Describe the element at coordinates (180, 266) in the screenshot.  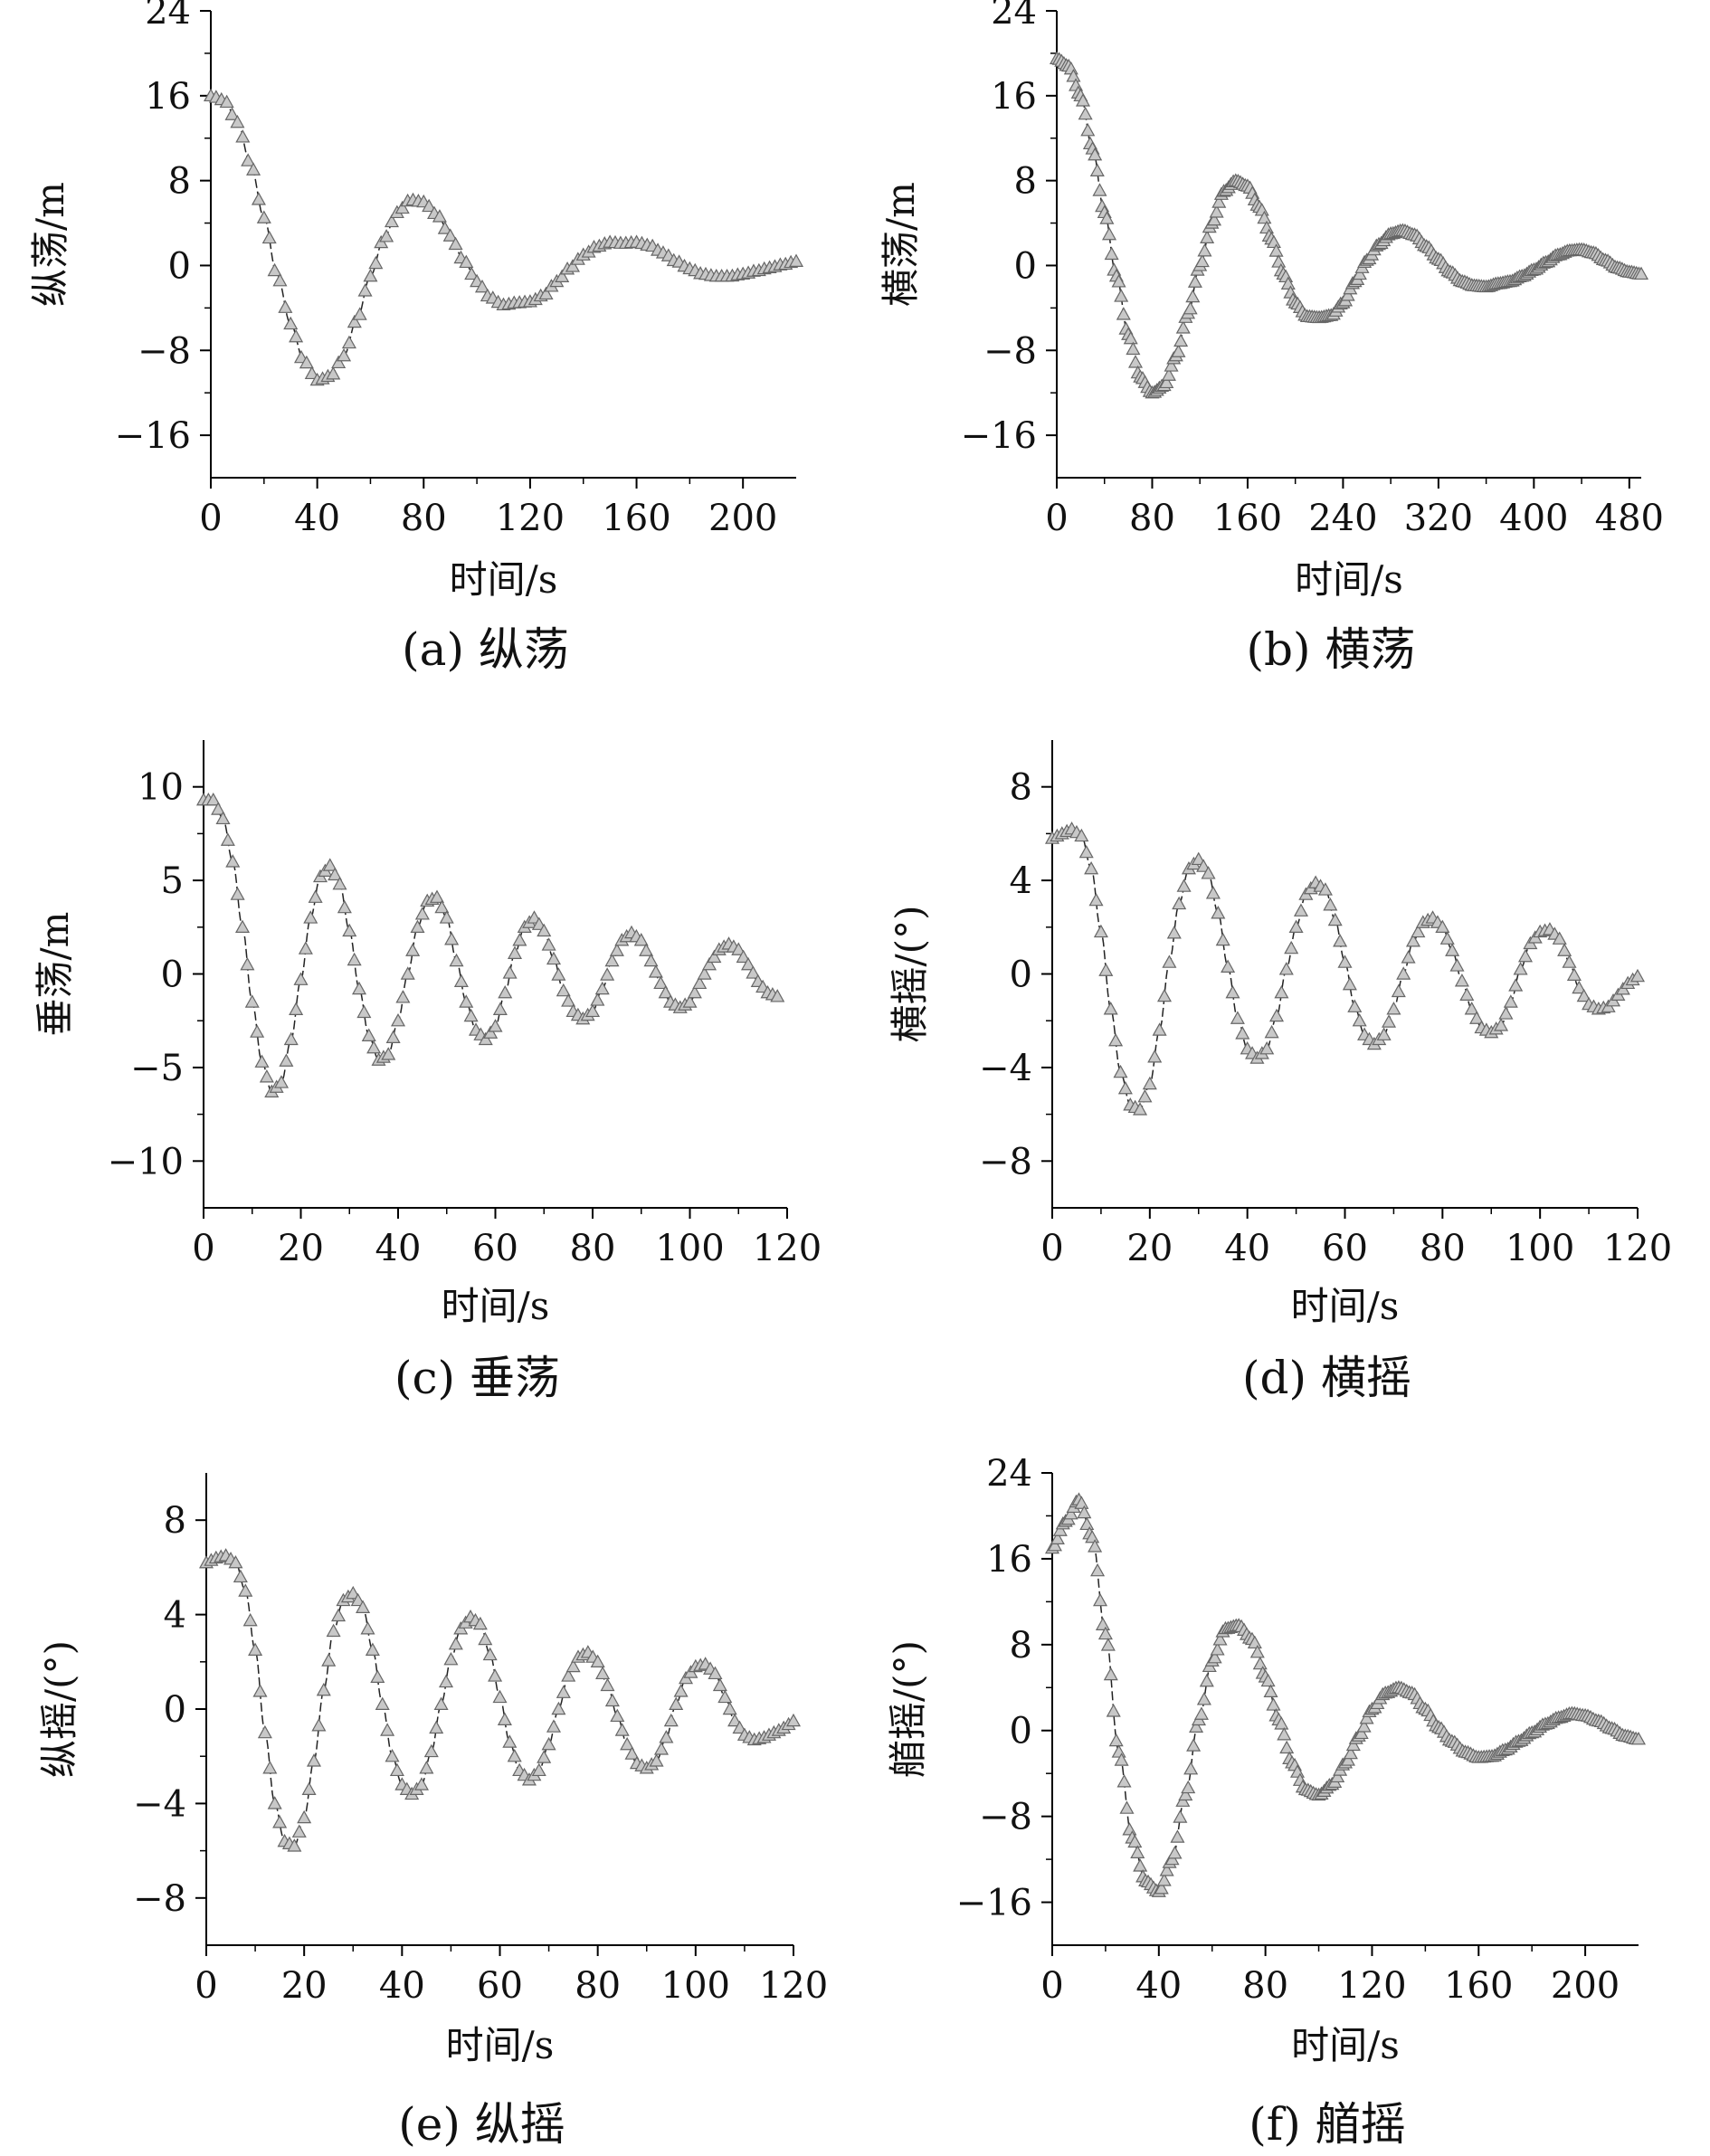
I see `y-tick-label: 0` at that location.